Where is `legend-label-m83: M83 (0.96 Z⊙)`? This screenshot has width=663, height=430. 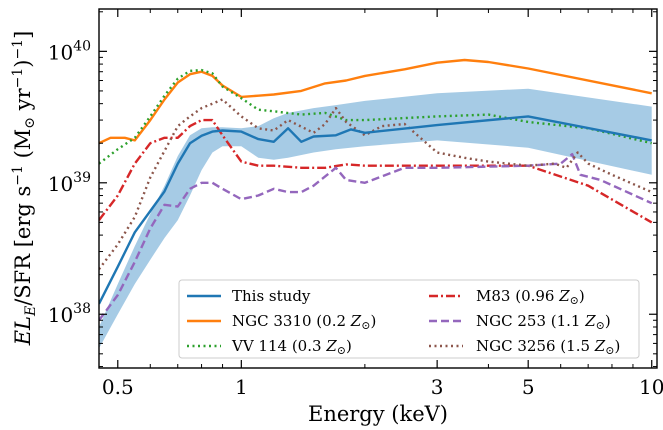
legend-label-m83: M83 (0.96 Z⊙) is located at coordinates (530, 297).